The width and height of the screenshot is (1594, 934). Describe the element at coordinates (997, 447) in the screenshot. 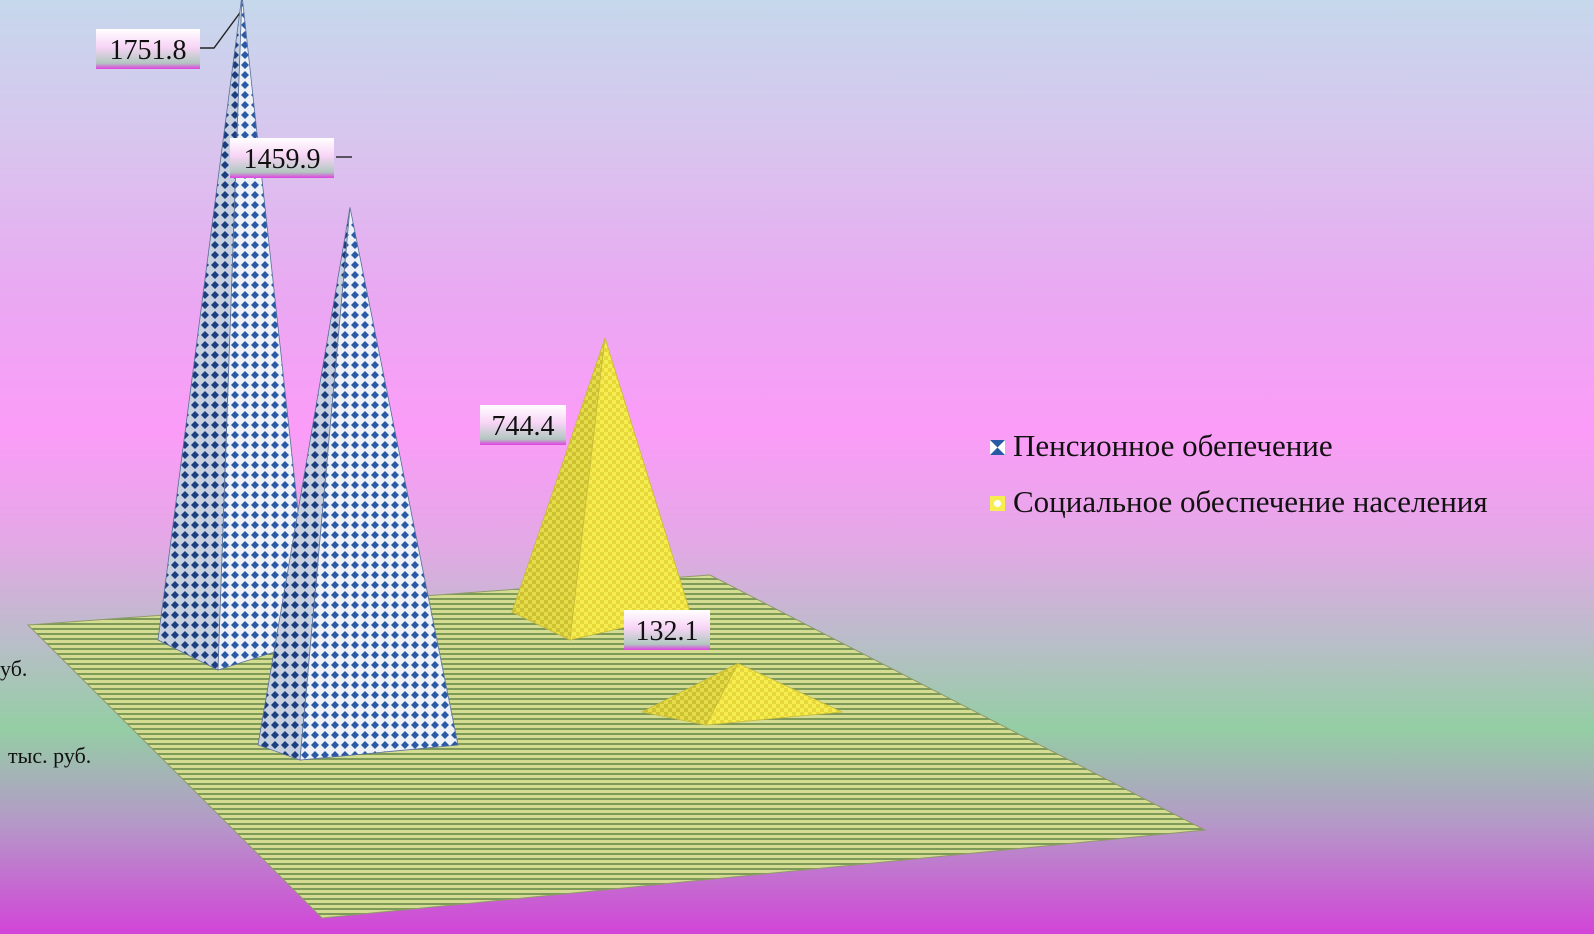

I see `legend-swatch-blue` at that location.